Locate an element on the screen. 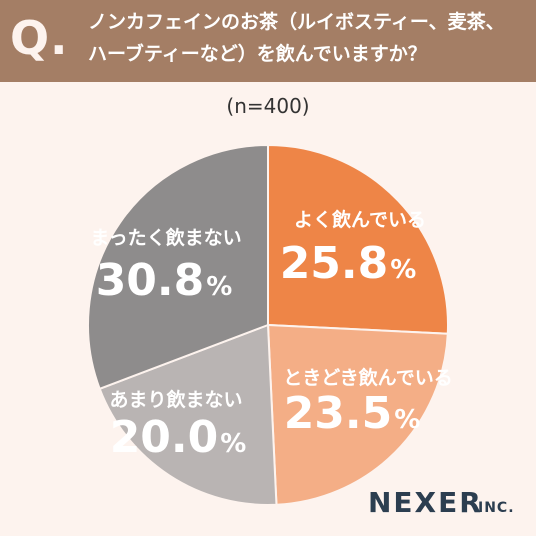 Image resolution: width=536 pixels, height=536 pixels. pie-slice-sometimes is located at coordinates (357, 414).